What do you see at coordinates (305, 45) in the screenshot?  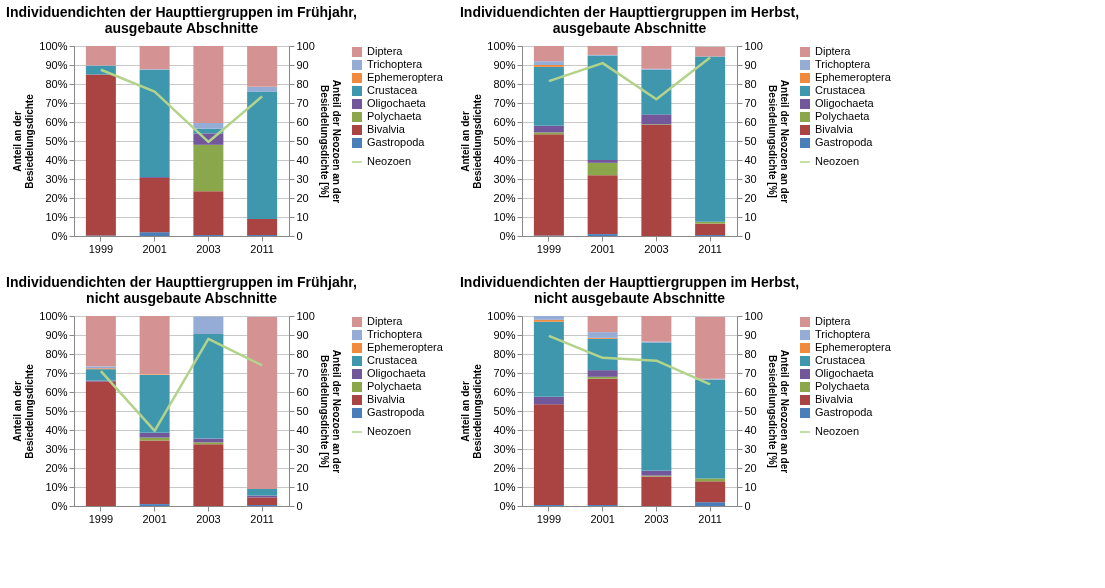 I see `y2-tick-label: 100` at bounding box center [305, 45].